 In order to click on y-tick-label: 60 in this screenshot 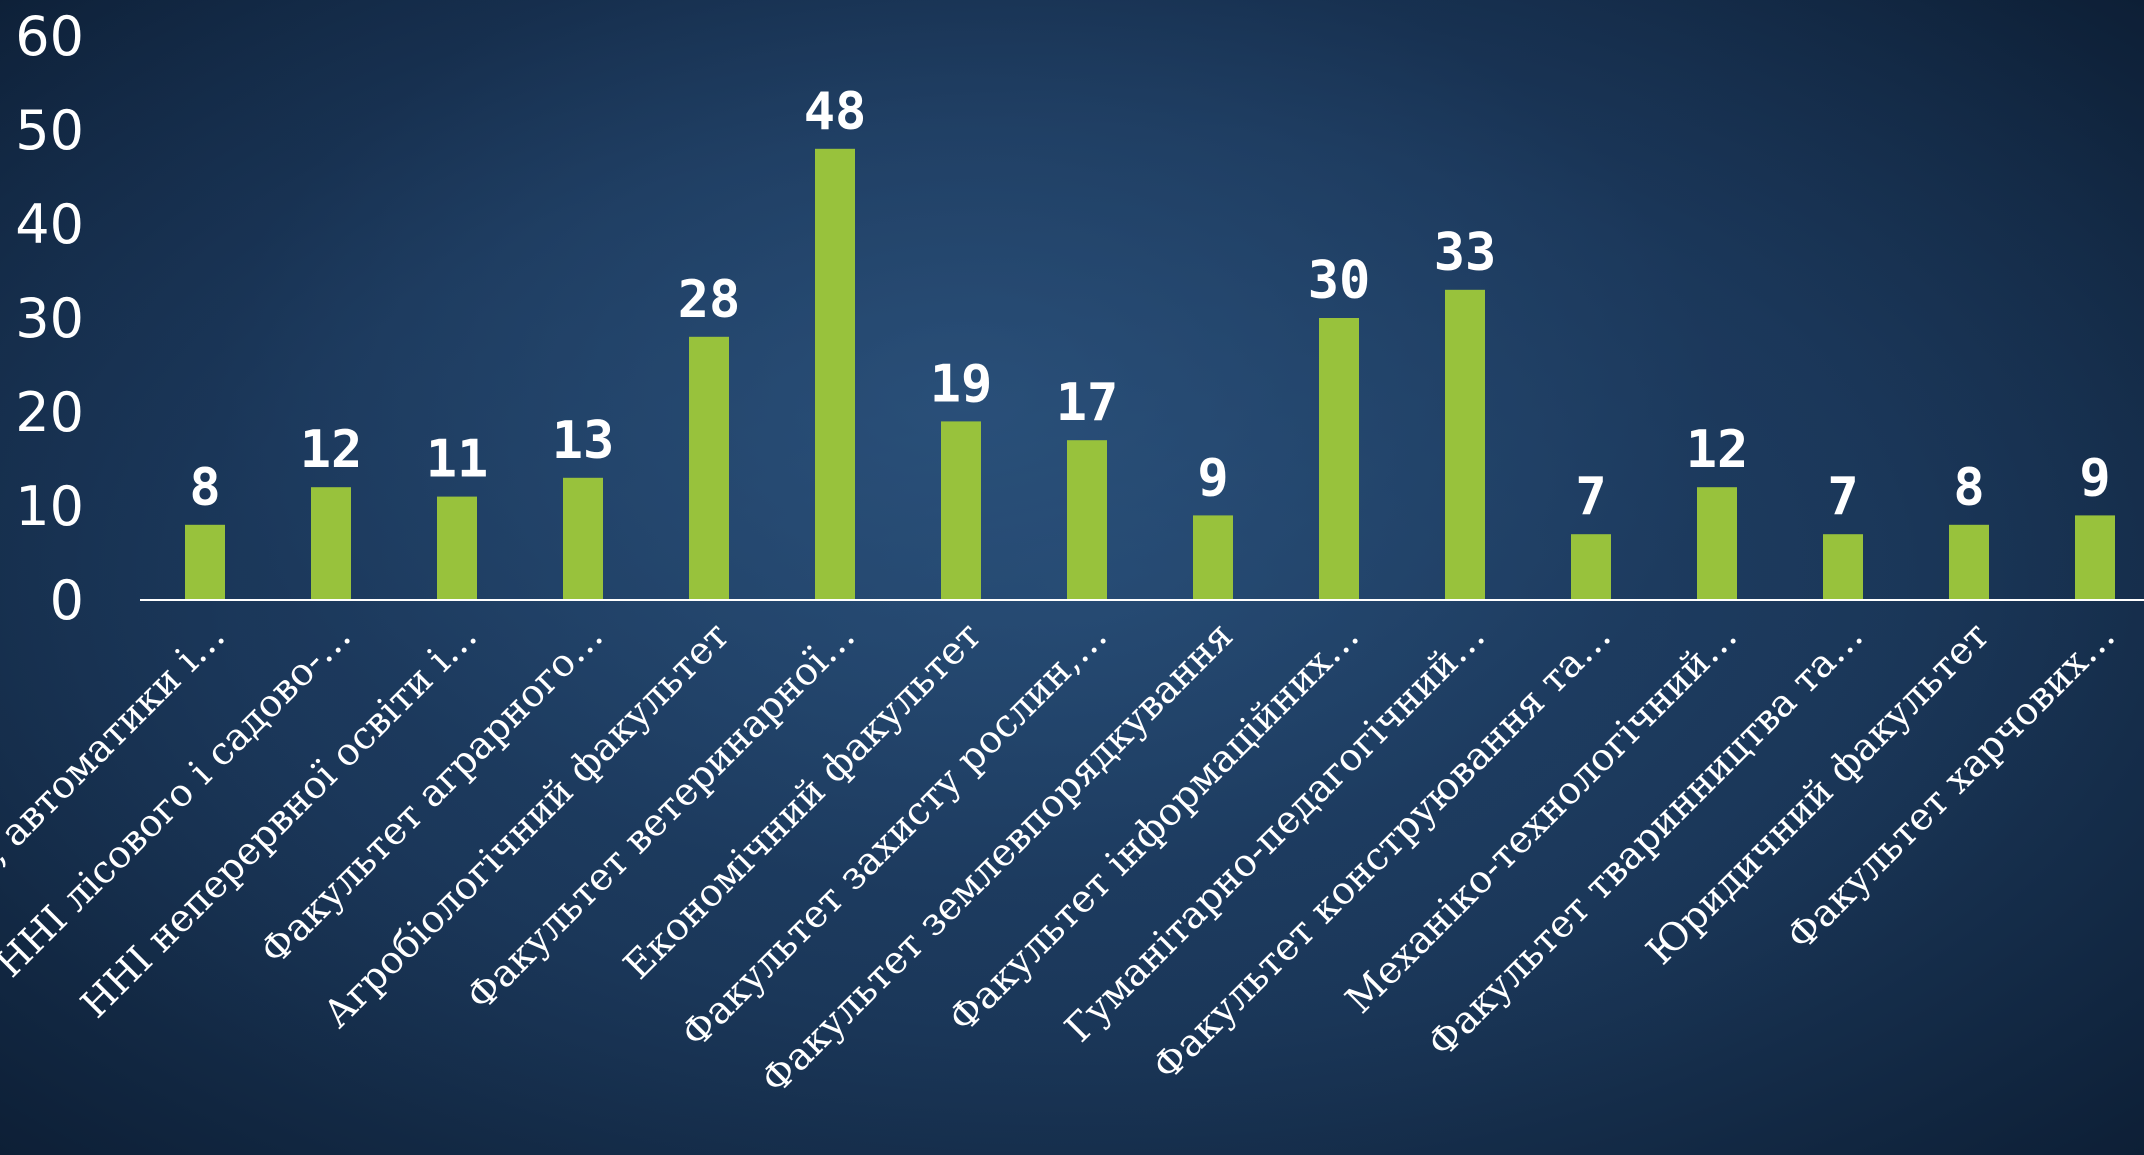, I will do `click(49, 36)`.